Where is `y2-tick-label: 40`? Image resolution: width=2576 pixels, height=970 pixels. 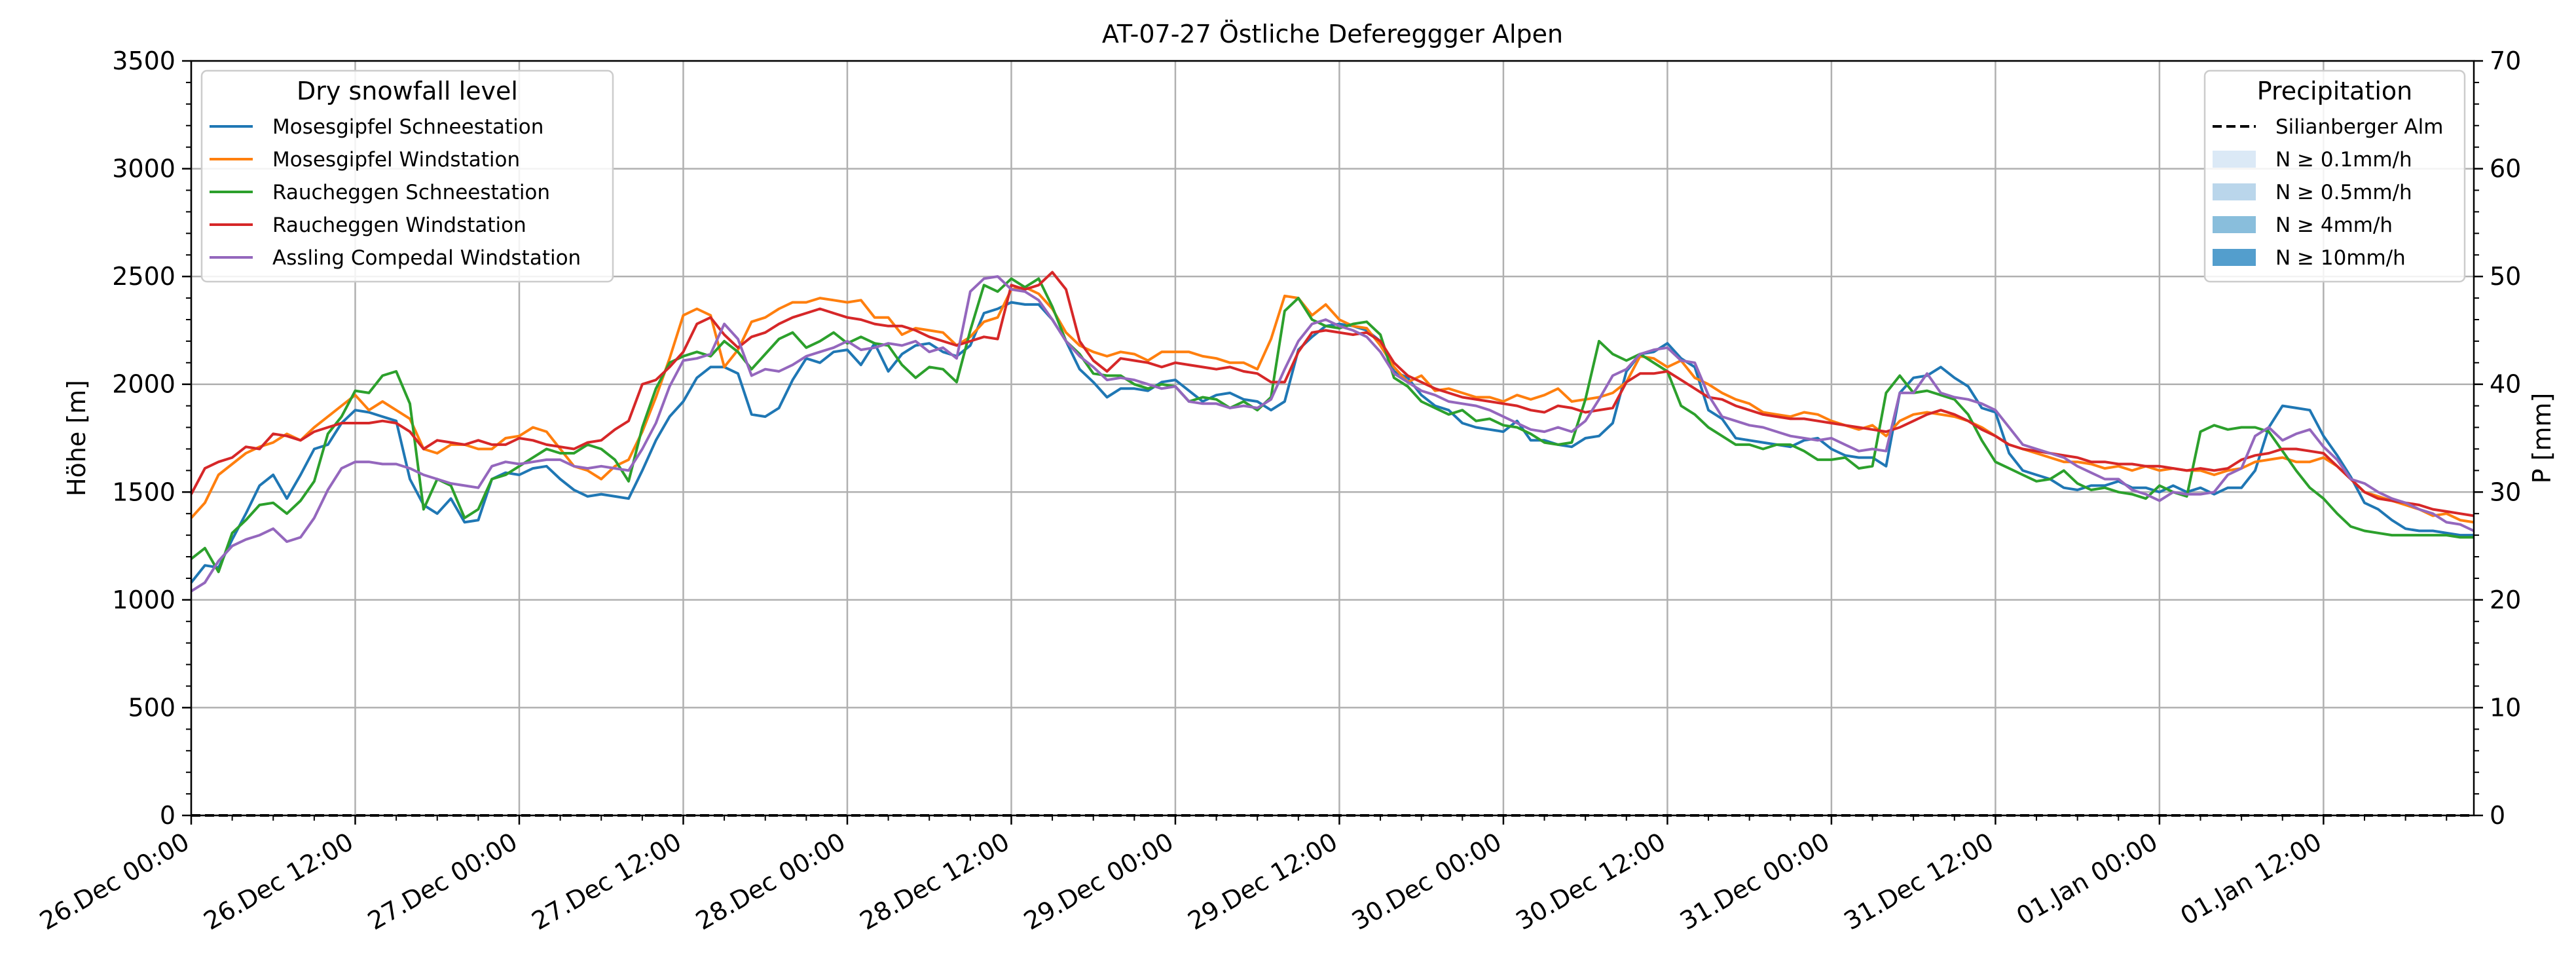 y2-tick-label: 40 is located at coordinates (2505, 384).